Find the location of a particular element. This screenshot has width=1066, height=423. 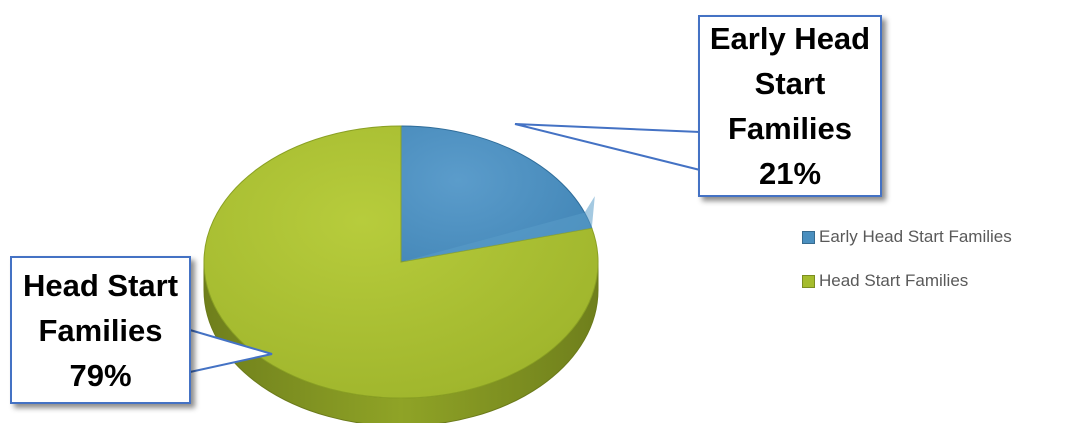

data-label-early-head-start: Early Head Start Families 21% is located at coordinates (790, 106).